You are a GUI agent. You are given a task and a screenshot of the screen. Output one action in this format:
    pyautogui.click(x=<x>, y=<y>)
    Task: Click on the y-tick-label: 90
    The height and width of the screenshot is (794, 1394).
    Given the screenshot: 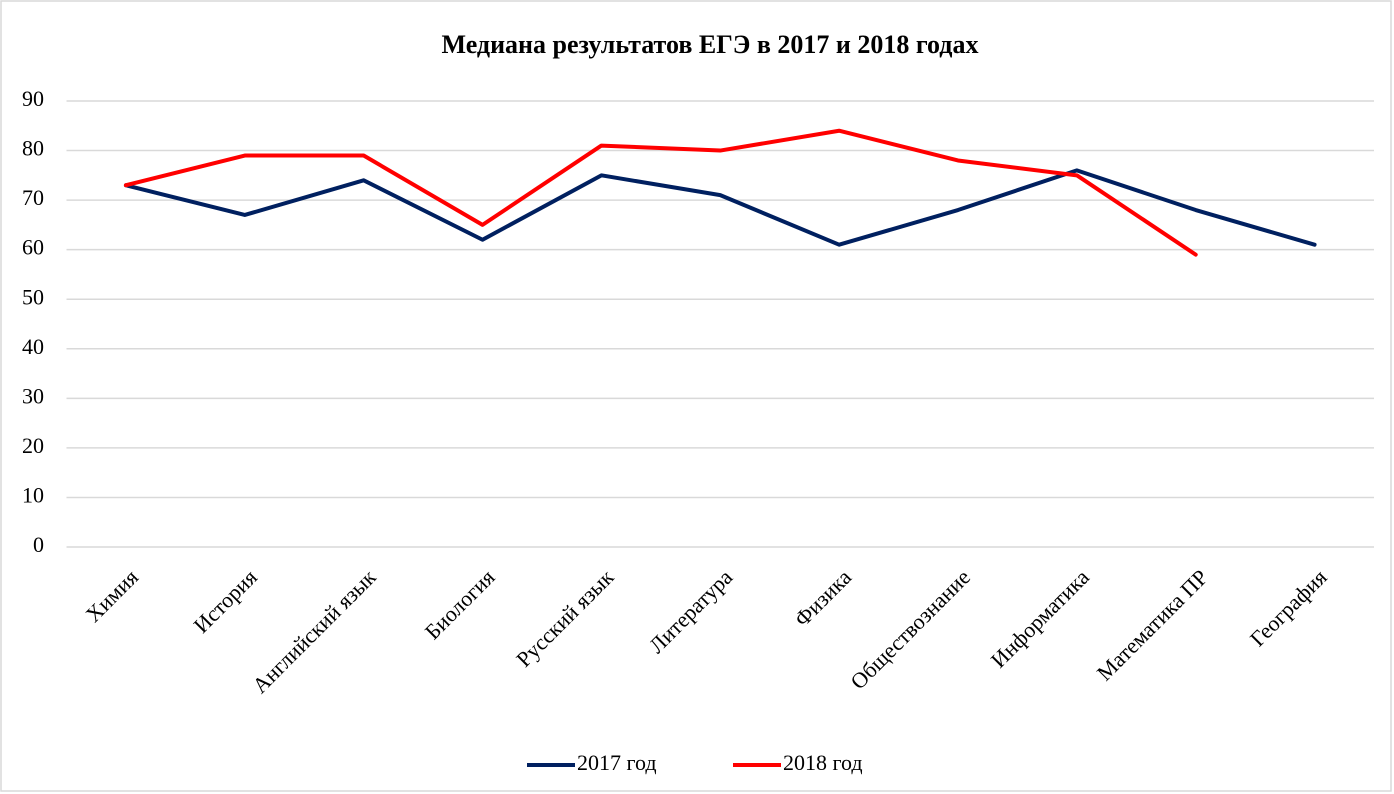 What is the action you would take?
    pyautogui.click(x=33, y=98)
    